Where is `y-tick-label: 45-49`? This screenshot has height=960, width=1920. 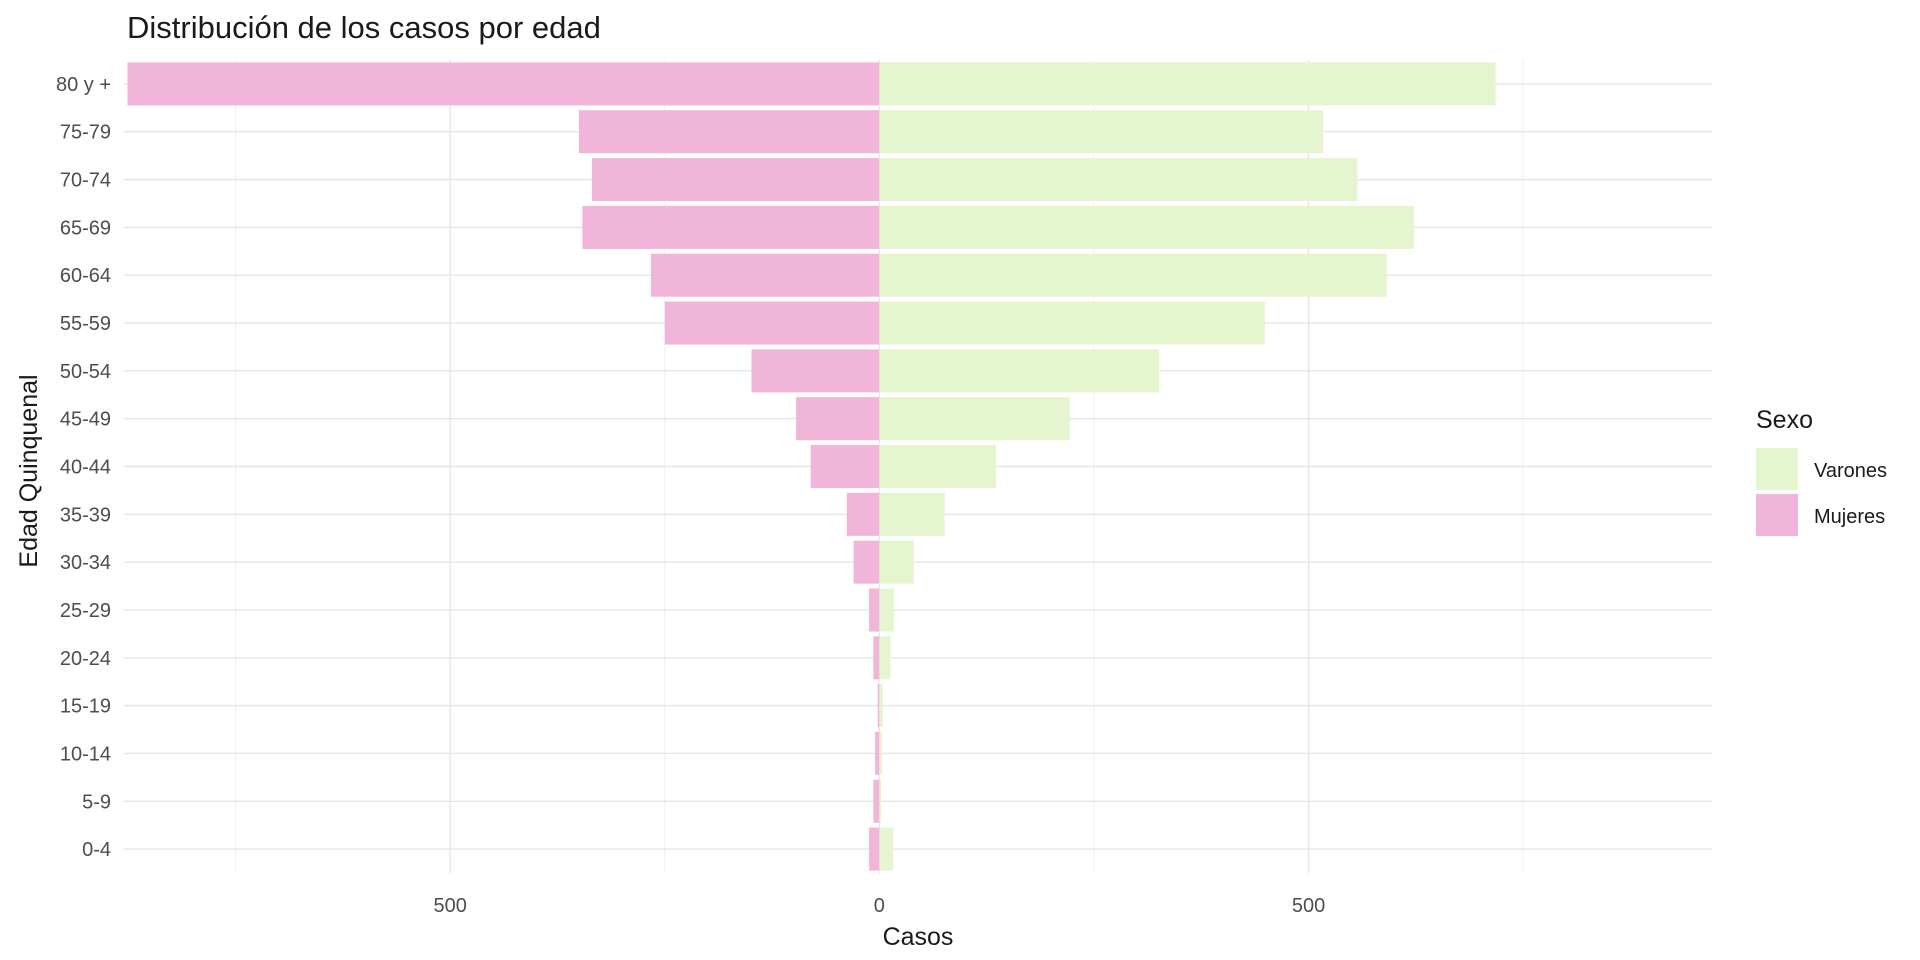
y-tick-label: 45-49 is located at coordinates (85, 420).